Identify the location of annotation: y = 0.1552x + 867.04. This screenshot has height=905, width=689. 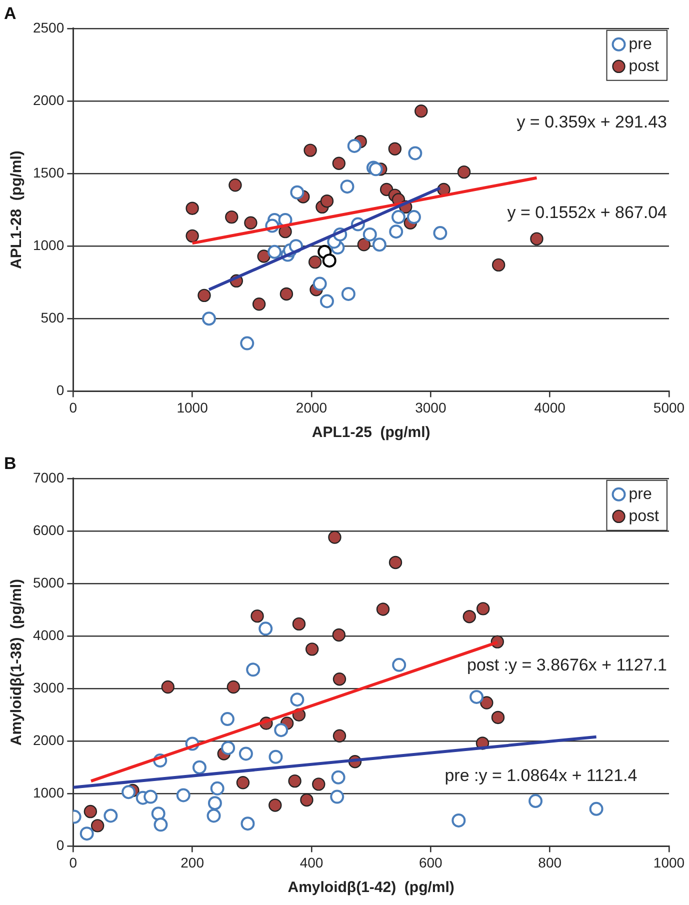
(587, 212).